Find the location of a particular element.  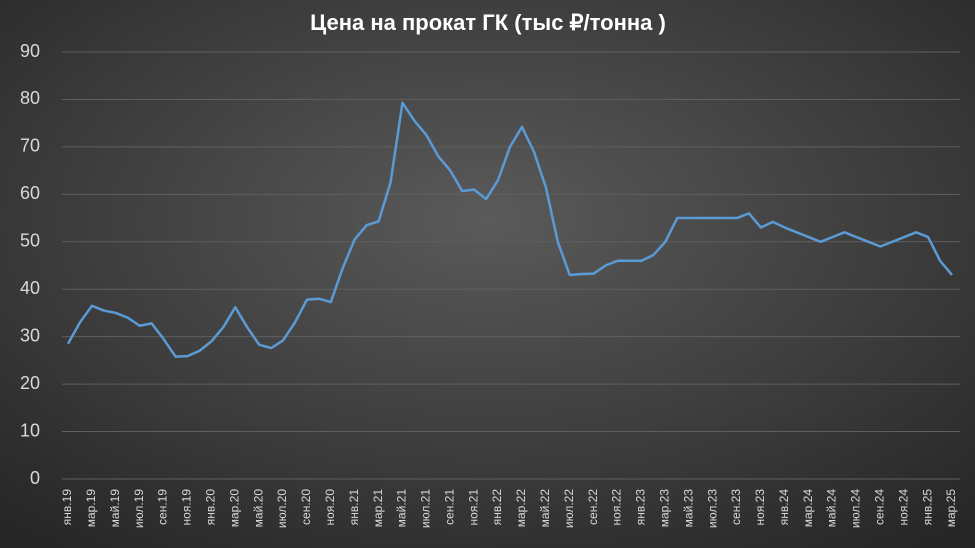

x-tick-label: май.22 is located at coordinates (545, 508).